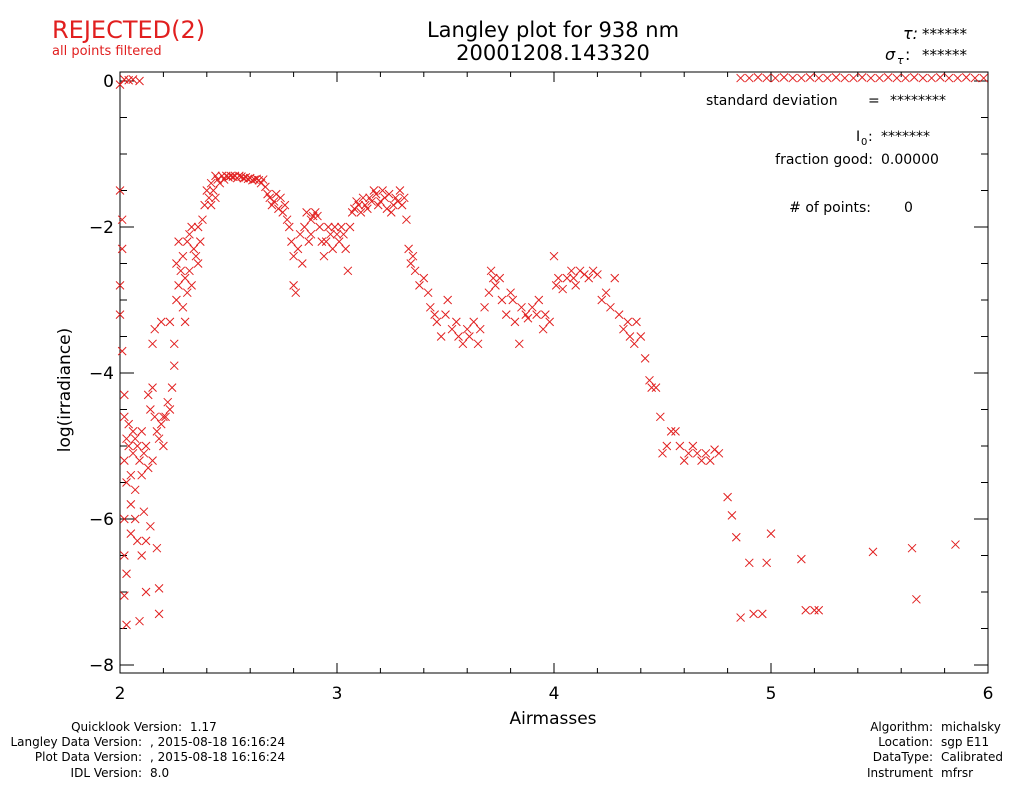 The height and width of the screenshot is (786, 1024). What do you see at coordinates (217, 757) in the screenshot?
I see `footer-left-value: , 2015-08-18 16:16:24` at bounding box center [217, 757].